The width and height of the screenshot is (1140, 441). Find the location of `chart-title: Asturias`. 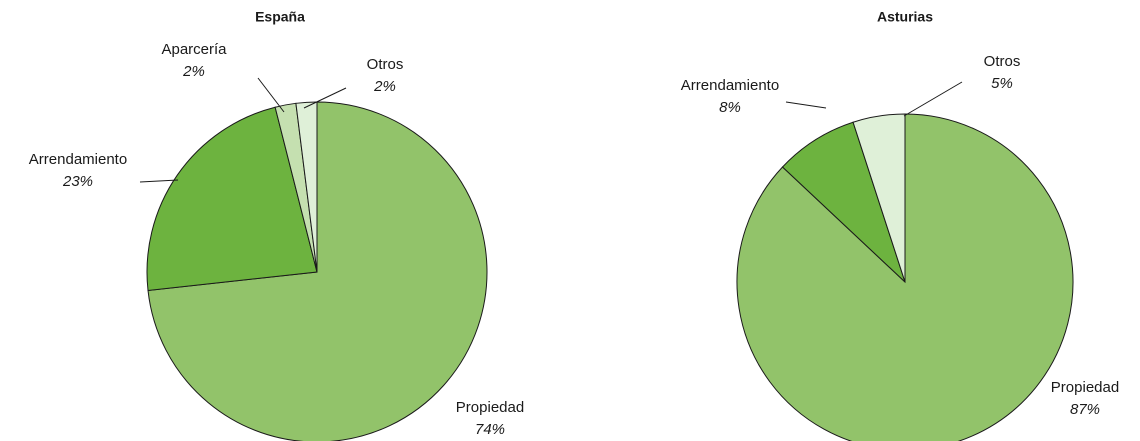

chart-title: Asturias is located at coordinates (905, 17).